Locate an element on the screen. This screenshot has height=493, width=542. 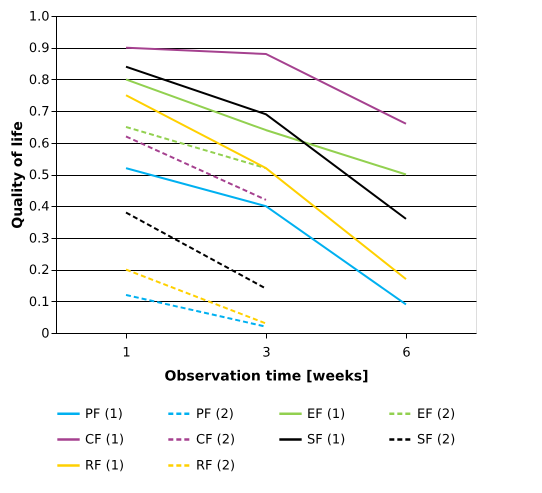
y-tick-label: 0.2 is located at coordinates (39, 270).